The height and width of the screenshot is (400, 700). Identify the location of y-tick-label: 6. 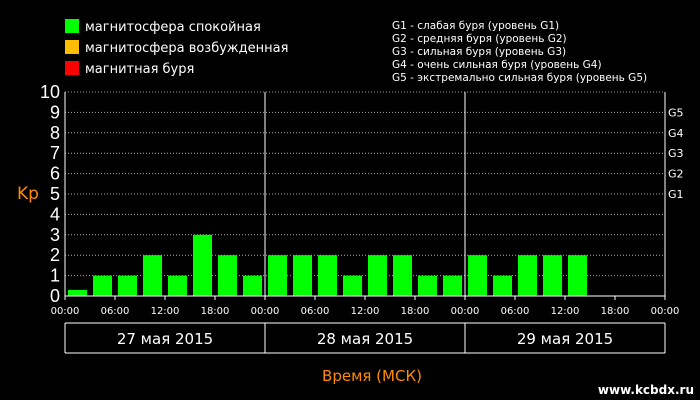
(55, 174).